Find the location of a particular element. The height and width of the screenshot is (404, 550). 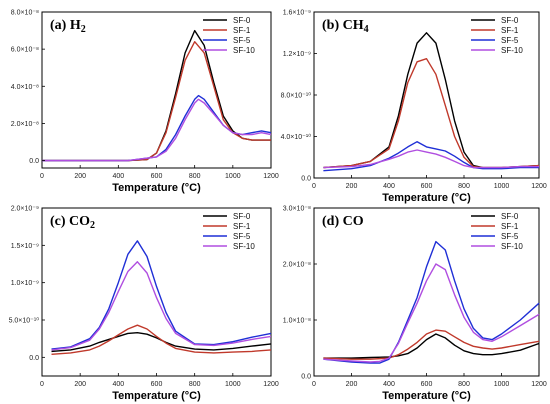

panel-title: (b) CH4 is located at coordinates (345, 26).